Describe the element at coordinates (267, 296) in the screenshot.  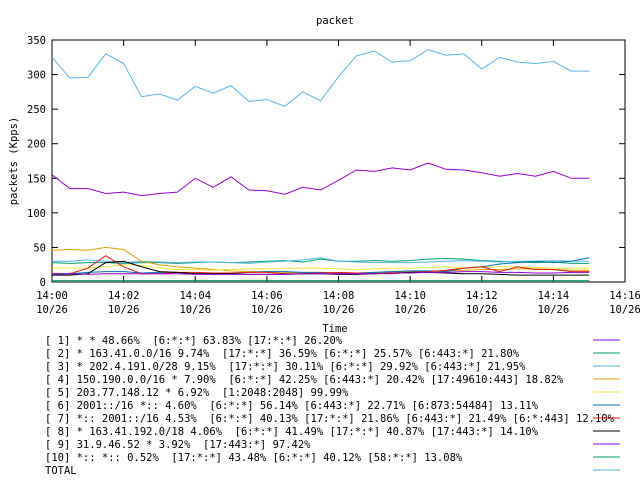
I see `x-tick-label-line: 14:06` at that location.